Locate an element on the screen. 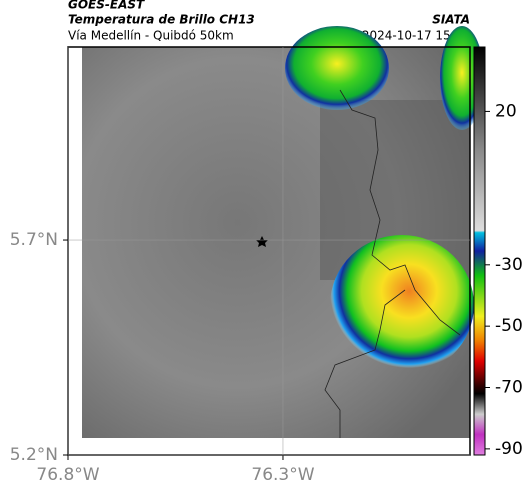  x-tick-label: 76.3°W is located at coordinates (282, 475).